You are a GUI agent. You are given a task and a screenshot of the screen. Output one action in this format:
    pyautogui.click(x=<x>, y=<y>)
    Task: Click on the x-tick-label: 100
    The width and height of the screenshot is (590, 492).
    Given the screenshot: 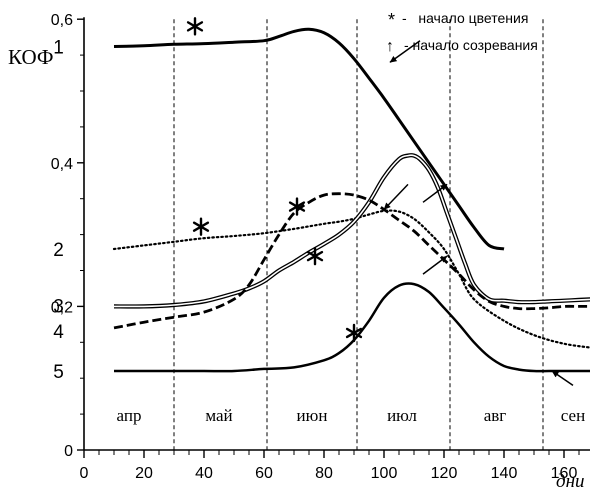 What is the action you would take?
    pyautogui.click(x=384, y=473)
    